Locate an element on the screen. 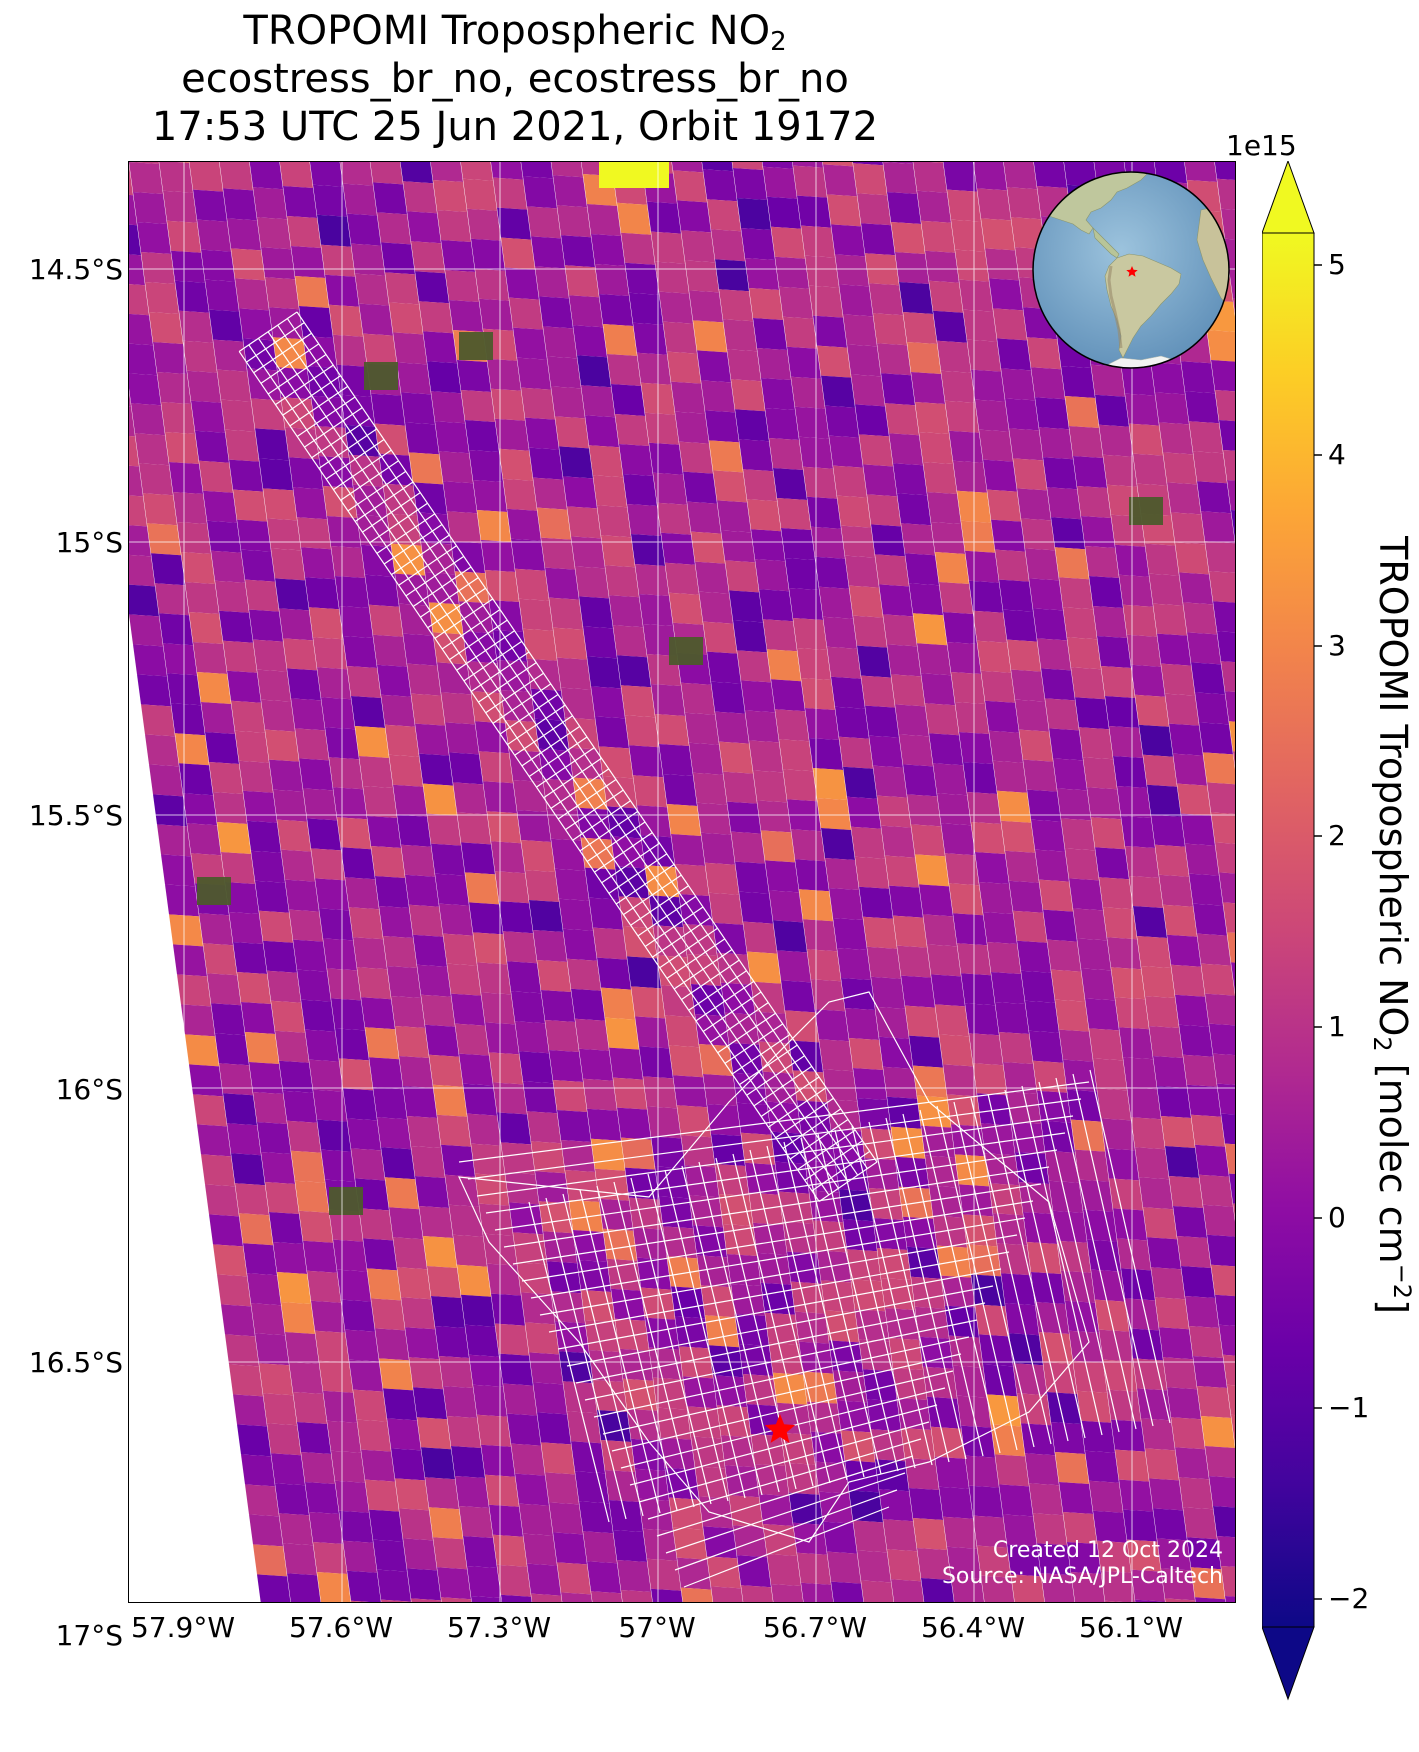  andes-ridge is located at coordinates (1115, 307).